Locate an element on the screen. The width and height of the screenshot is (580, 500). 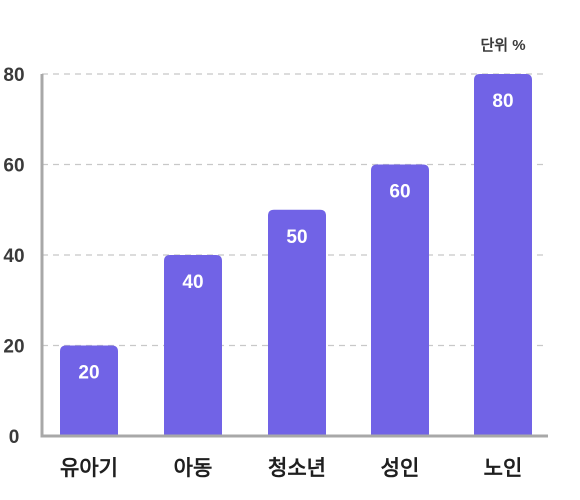
bar-value-label: 50 is located at coordinates (296, 237).